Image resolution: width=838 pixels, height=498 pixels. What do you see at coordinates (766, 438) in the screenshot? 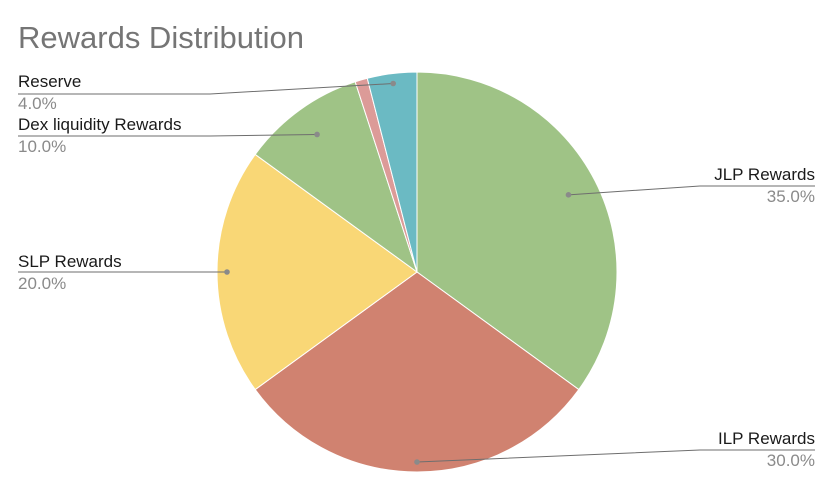
I see `slice-label: ILP Rewards` at bounding box center [766, 438].